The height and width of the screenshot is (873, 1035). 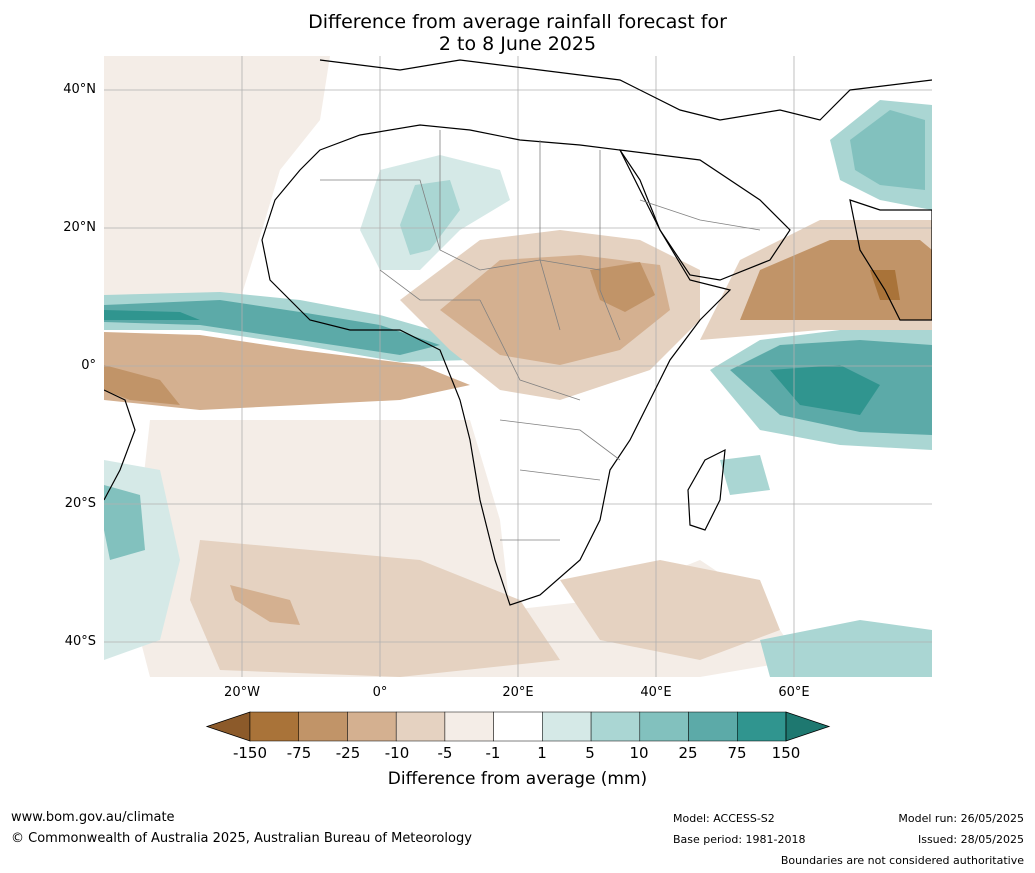 What do you see at coordinates (80, 641) in the screenshot?
I see `lat-label-40s: 40°S` at bounding box center [80, 641].